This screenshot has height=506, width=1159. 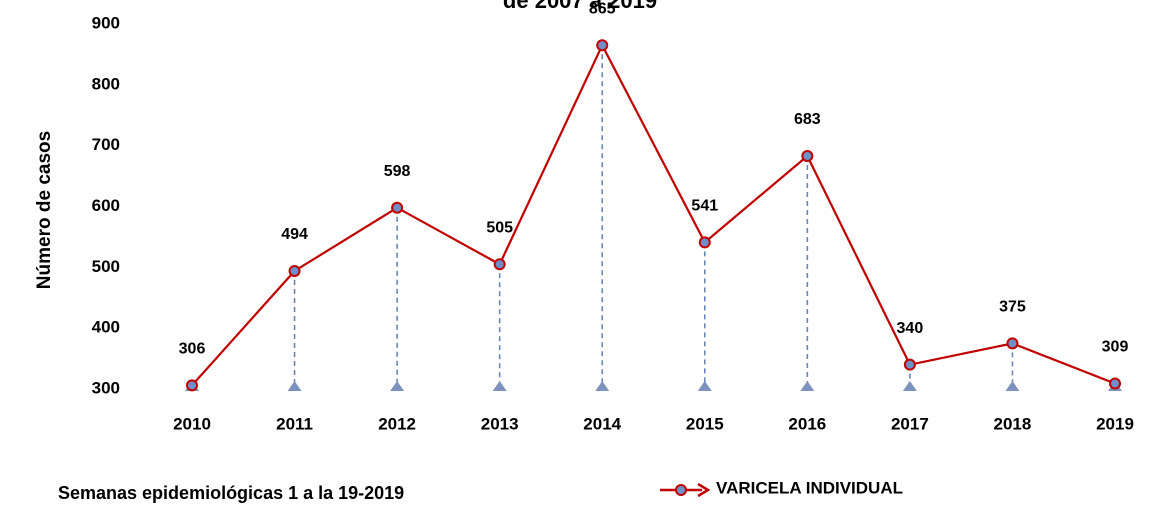 I want to click on x-tick-label: 2012, so click(x=397, y=423).